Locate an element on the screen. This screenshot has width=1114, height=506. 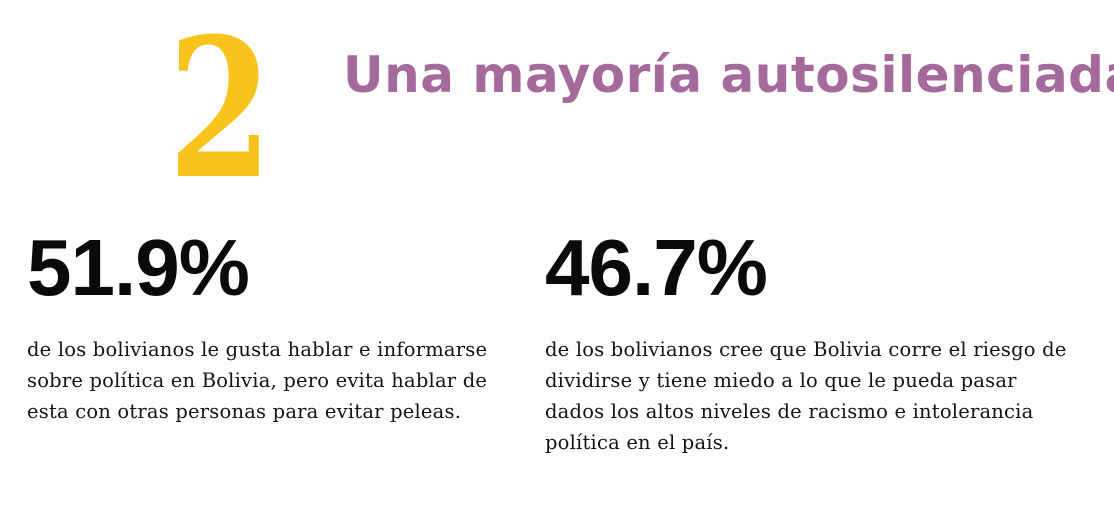
stat-value: 46.7% is located at coordinates (656, 267).